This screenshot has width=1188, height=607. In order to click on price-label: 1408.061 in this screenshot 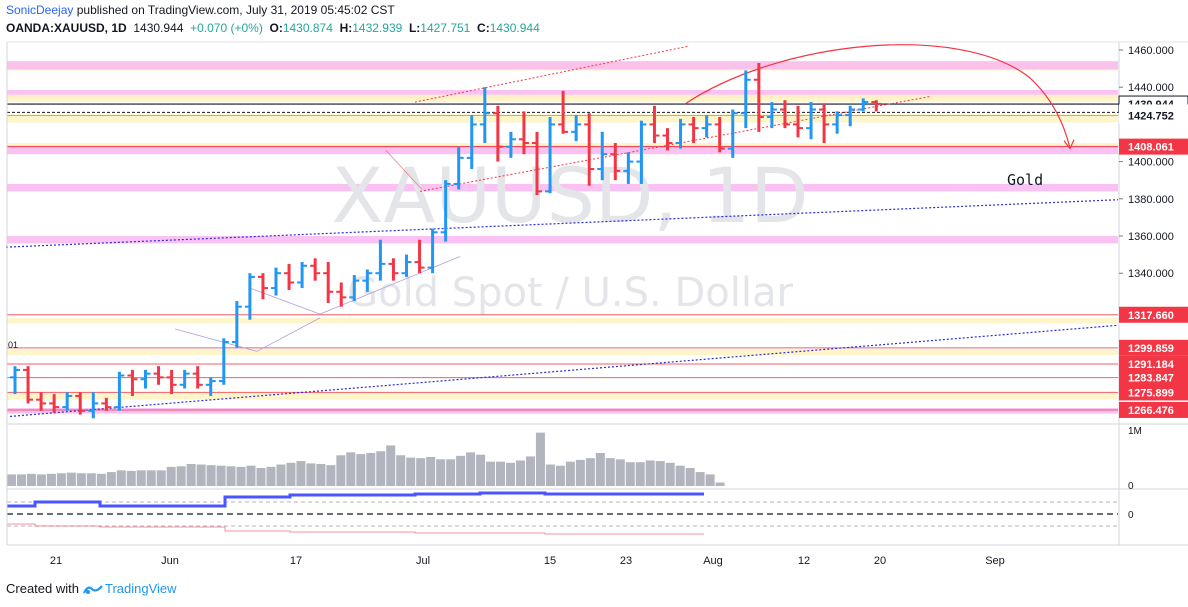, I will do `click(1153, 146)`.